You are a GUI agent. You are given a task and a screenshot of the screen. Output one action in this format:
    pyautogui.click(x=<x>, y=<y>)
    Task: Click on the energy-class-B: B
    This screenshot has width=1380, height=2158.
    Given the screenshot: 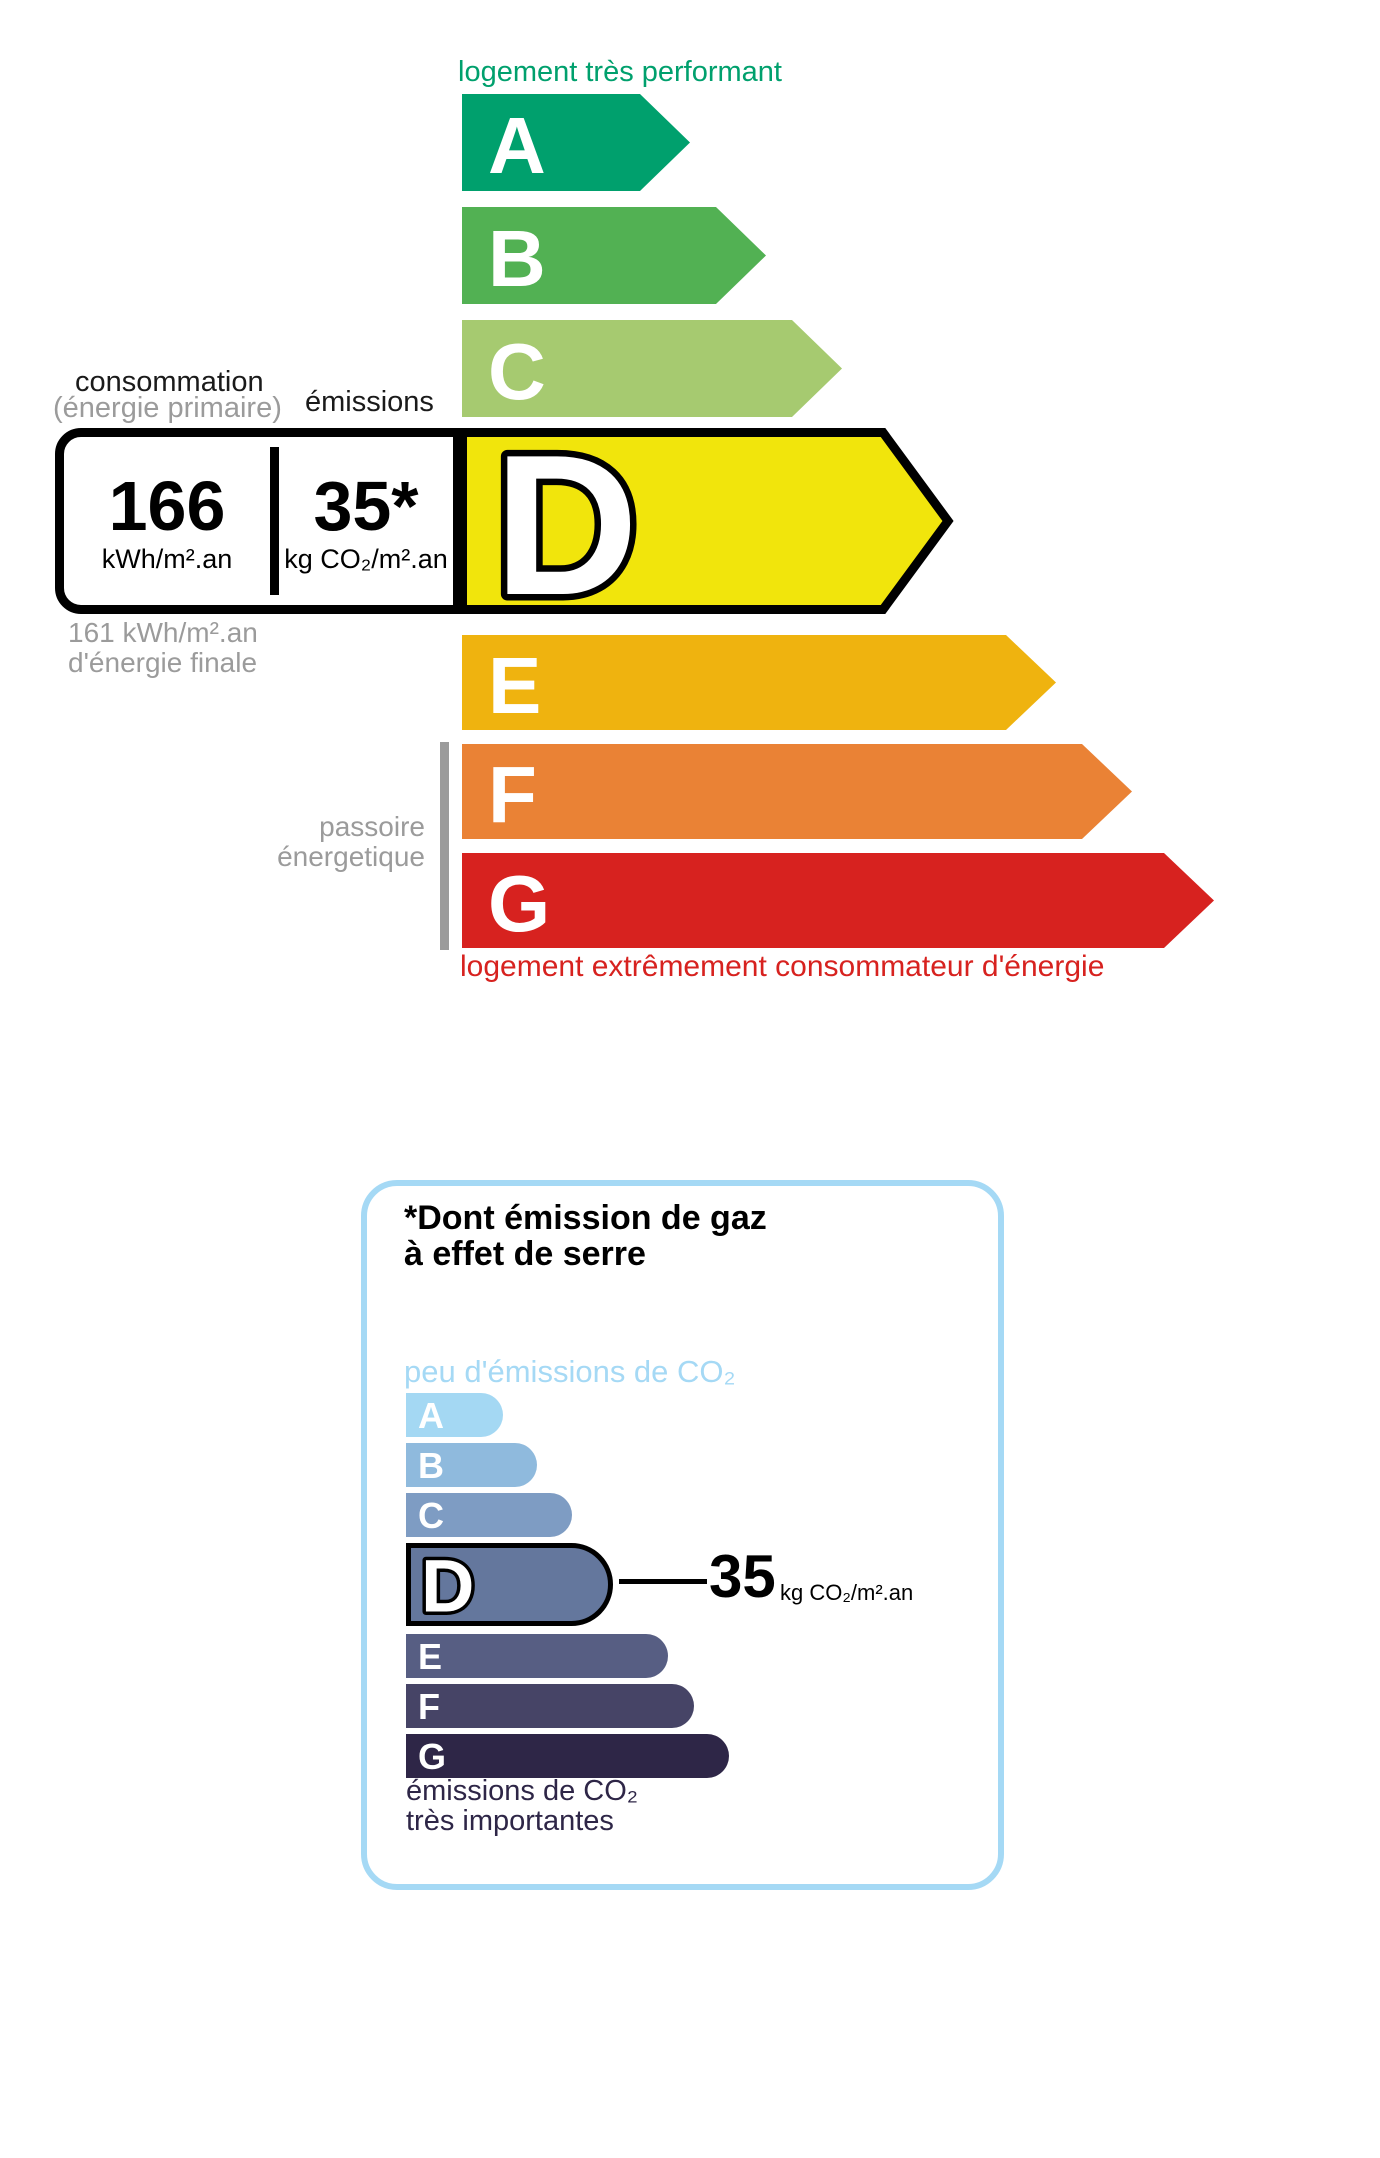 What is the action you would take?
    pyautogui.click(x=614, y=255)
    